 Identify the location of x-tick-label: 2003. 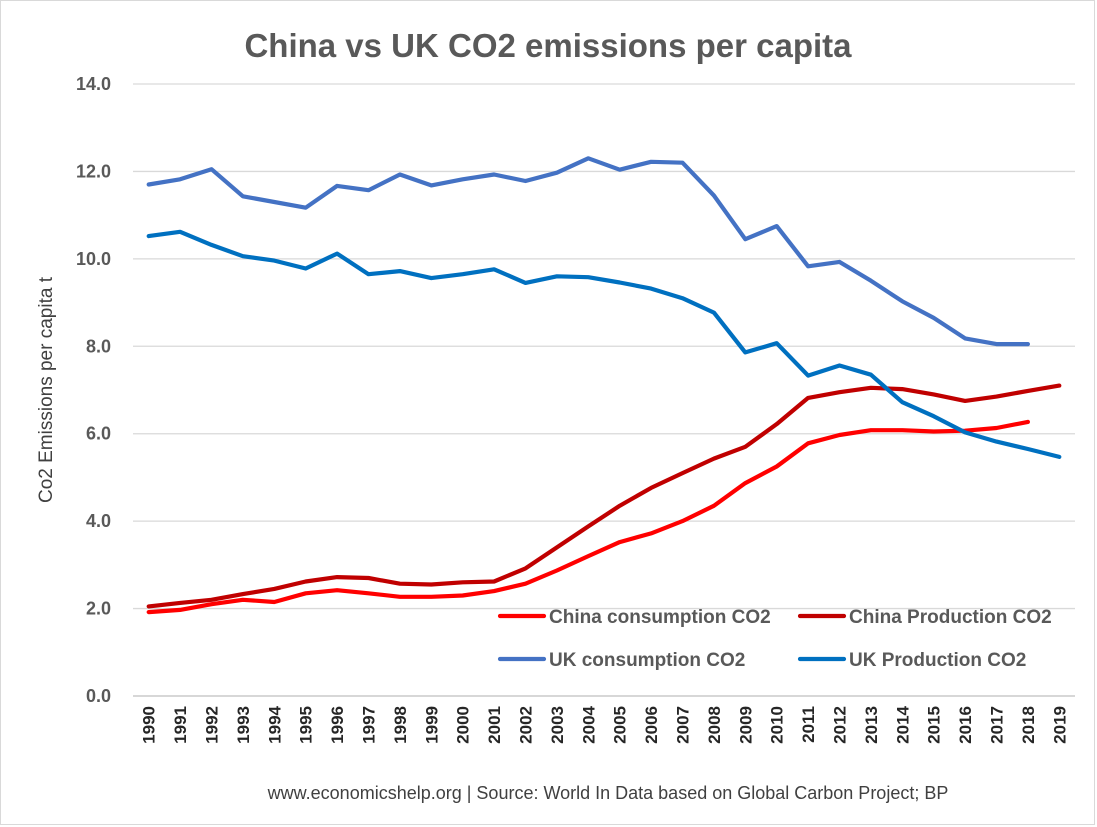
(557, 725).